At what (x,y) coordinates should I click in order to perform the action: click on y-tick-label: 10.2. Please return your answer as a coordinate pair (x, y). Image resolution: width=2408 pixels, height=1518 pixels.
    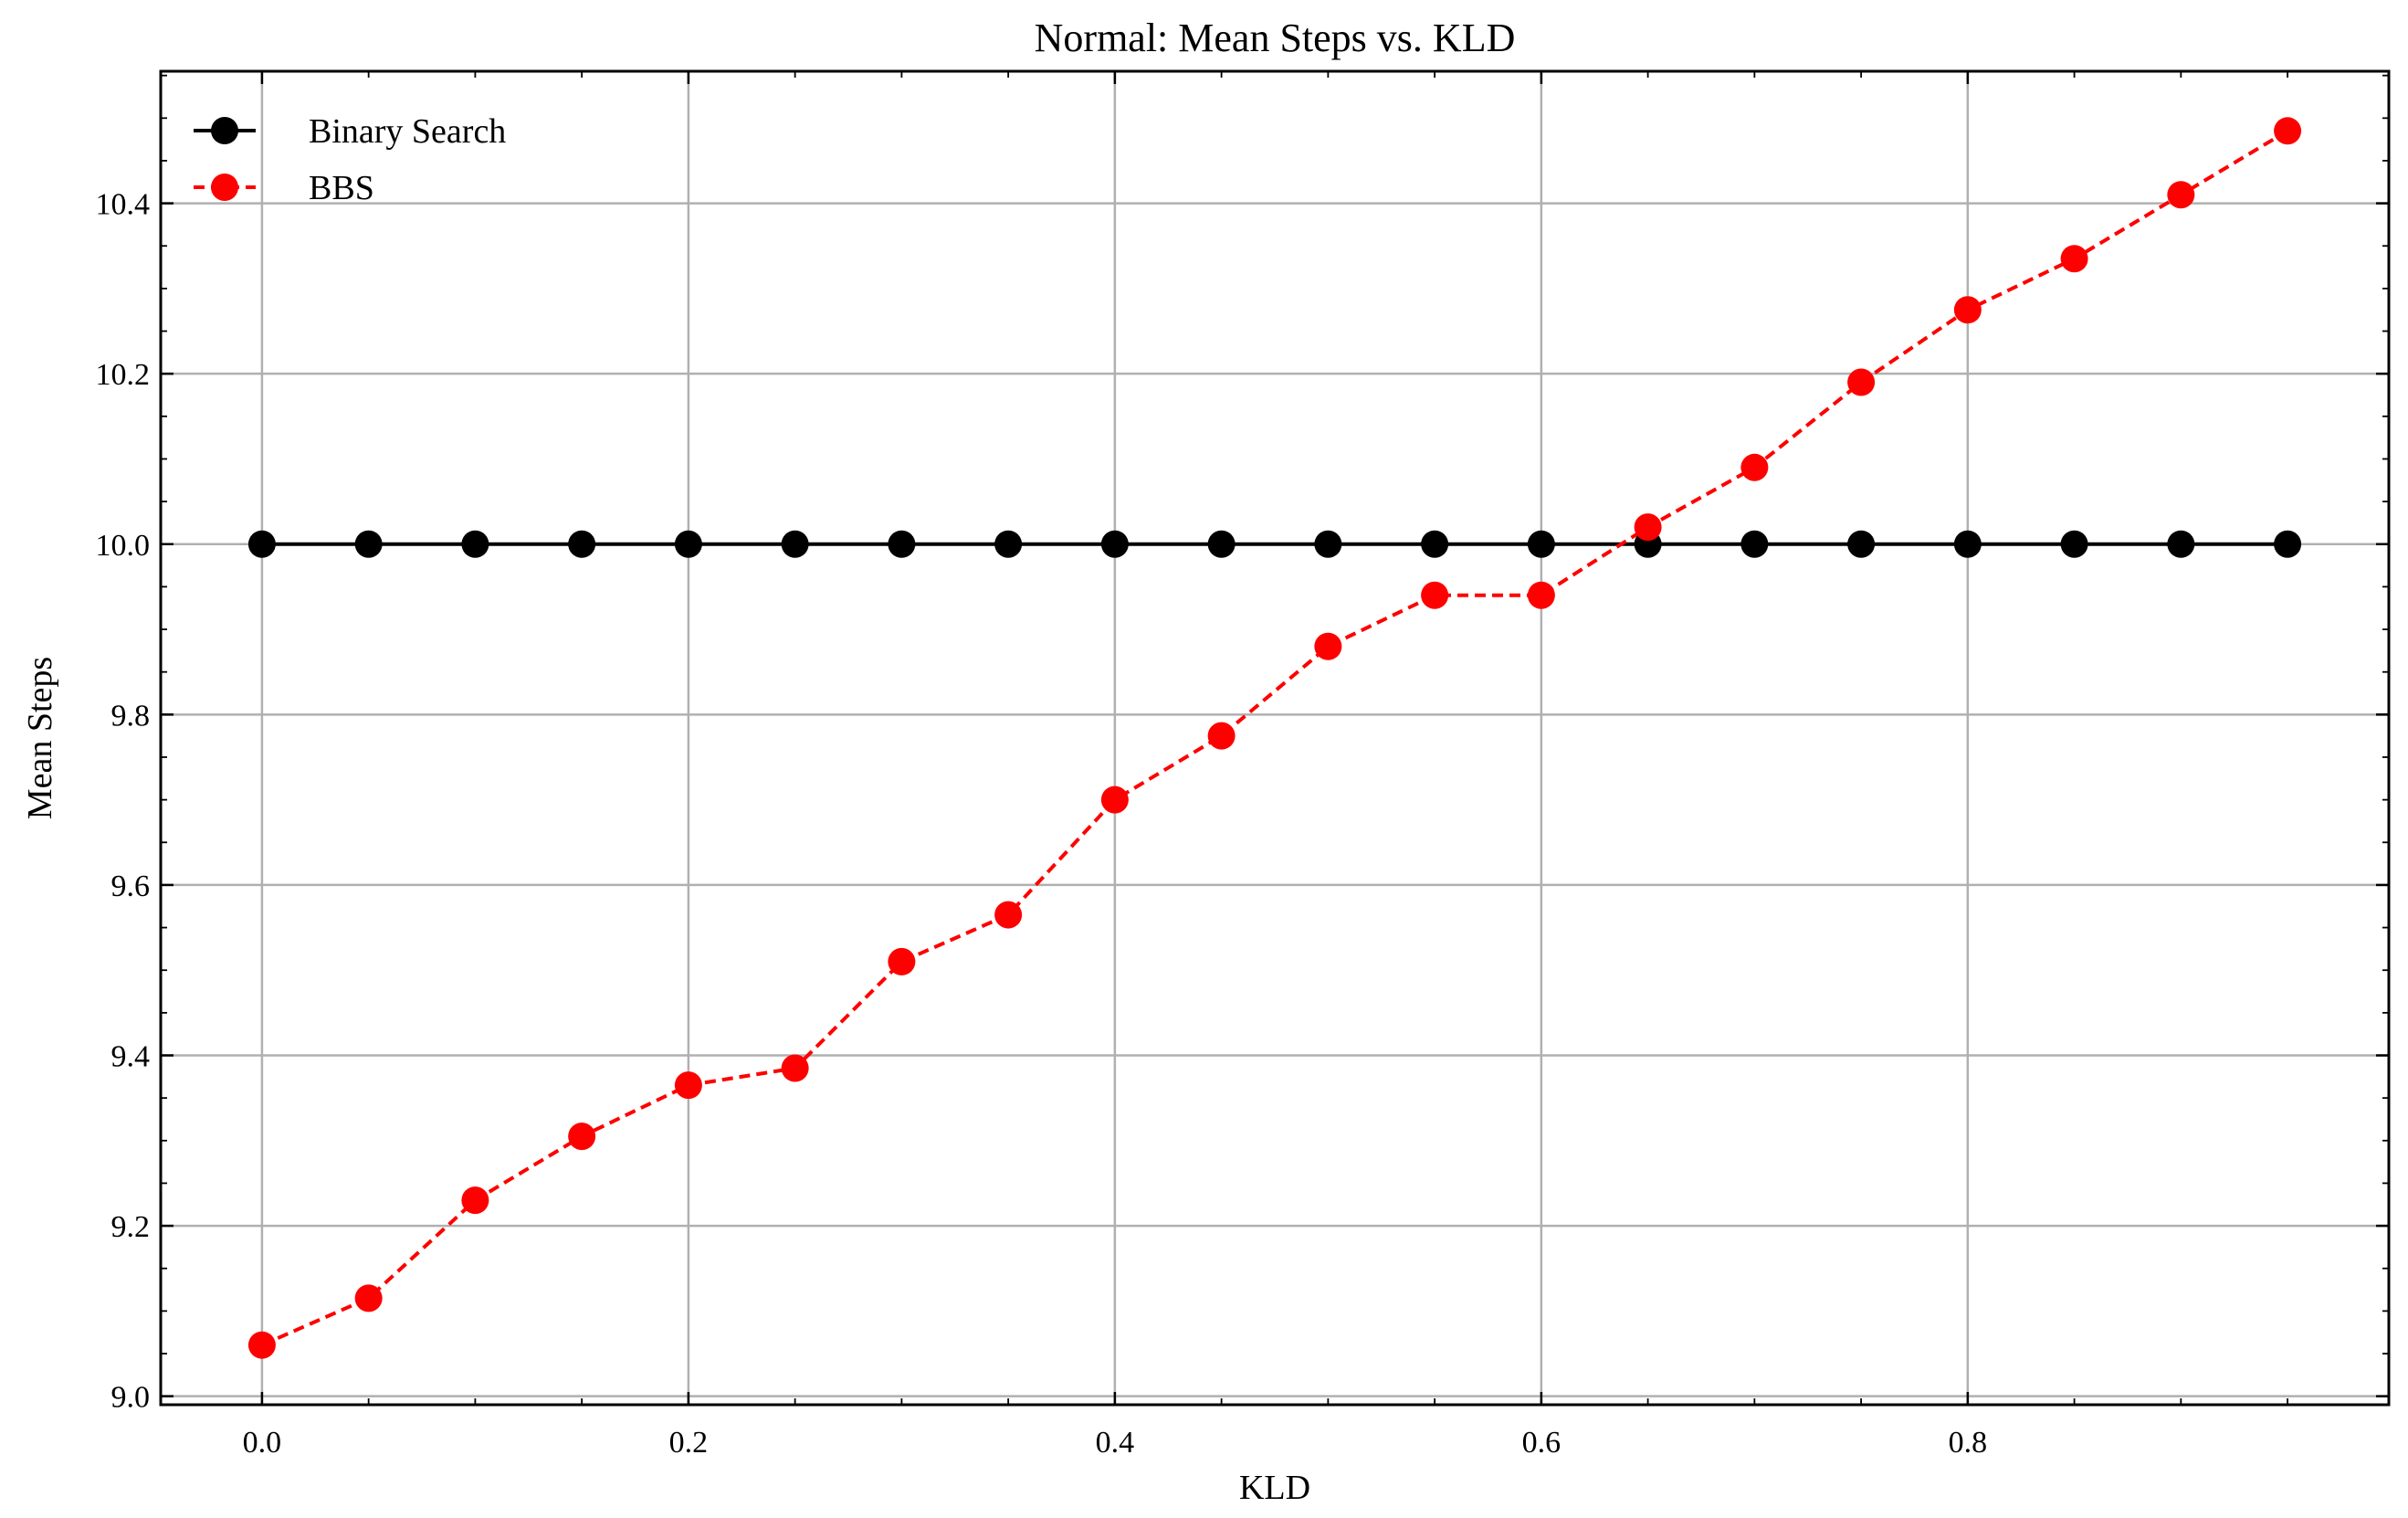
    Looking at the image, I should click on (123, 375).